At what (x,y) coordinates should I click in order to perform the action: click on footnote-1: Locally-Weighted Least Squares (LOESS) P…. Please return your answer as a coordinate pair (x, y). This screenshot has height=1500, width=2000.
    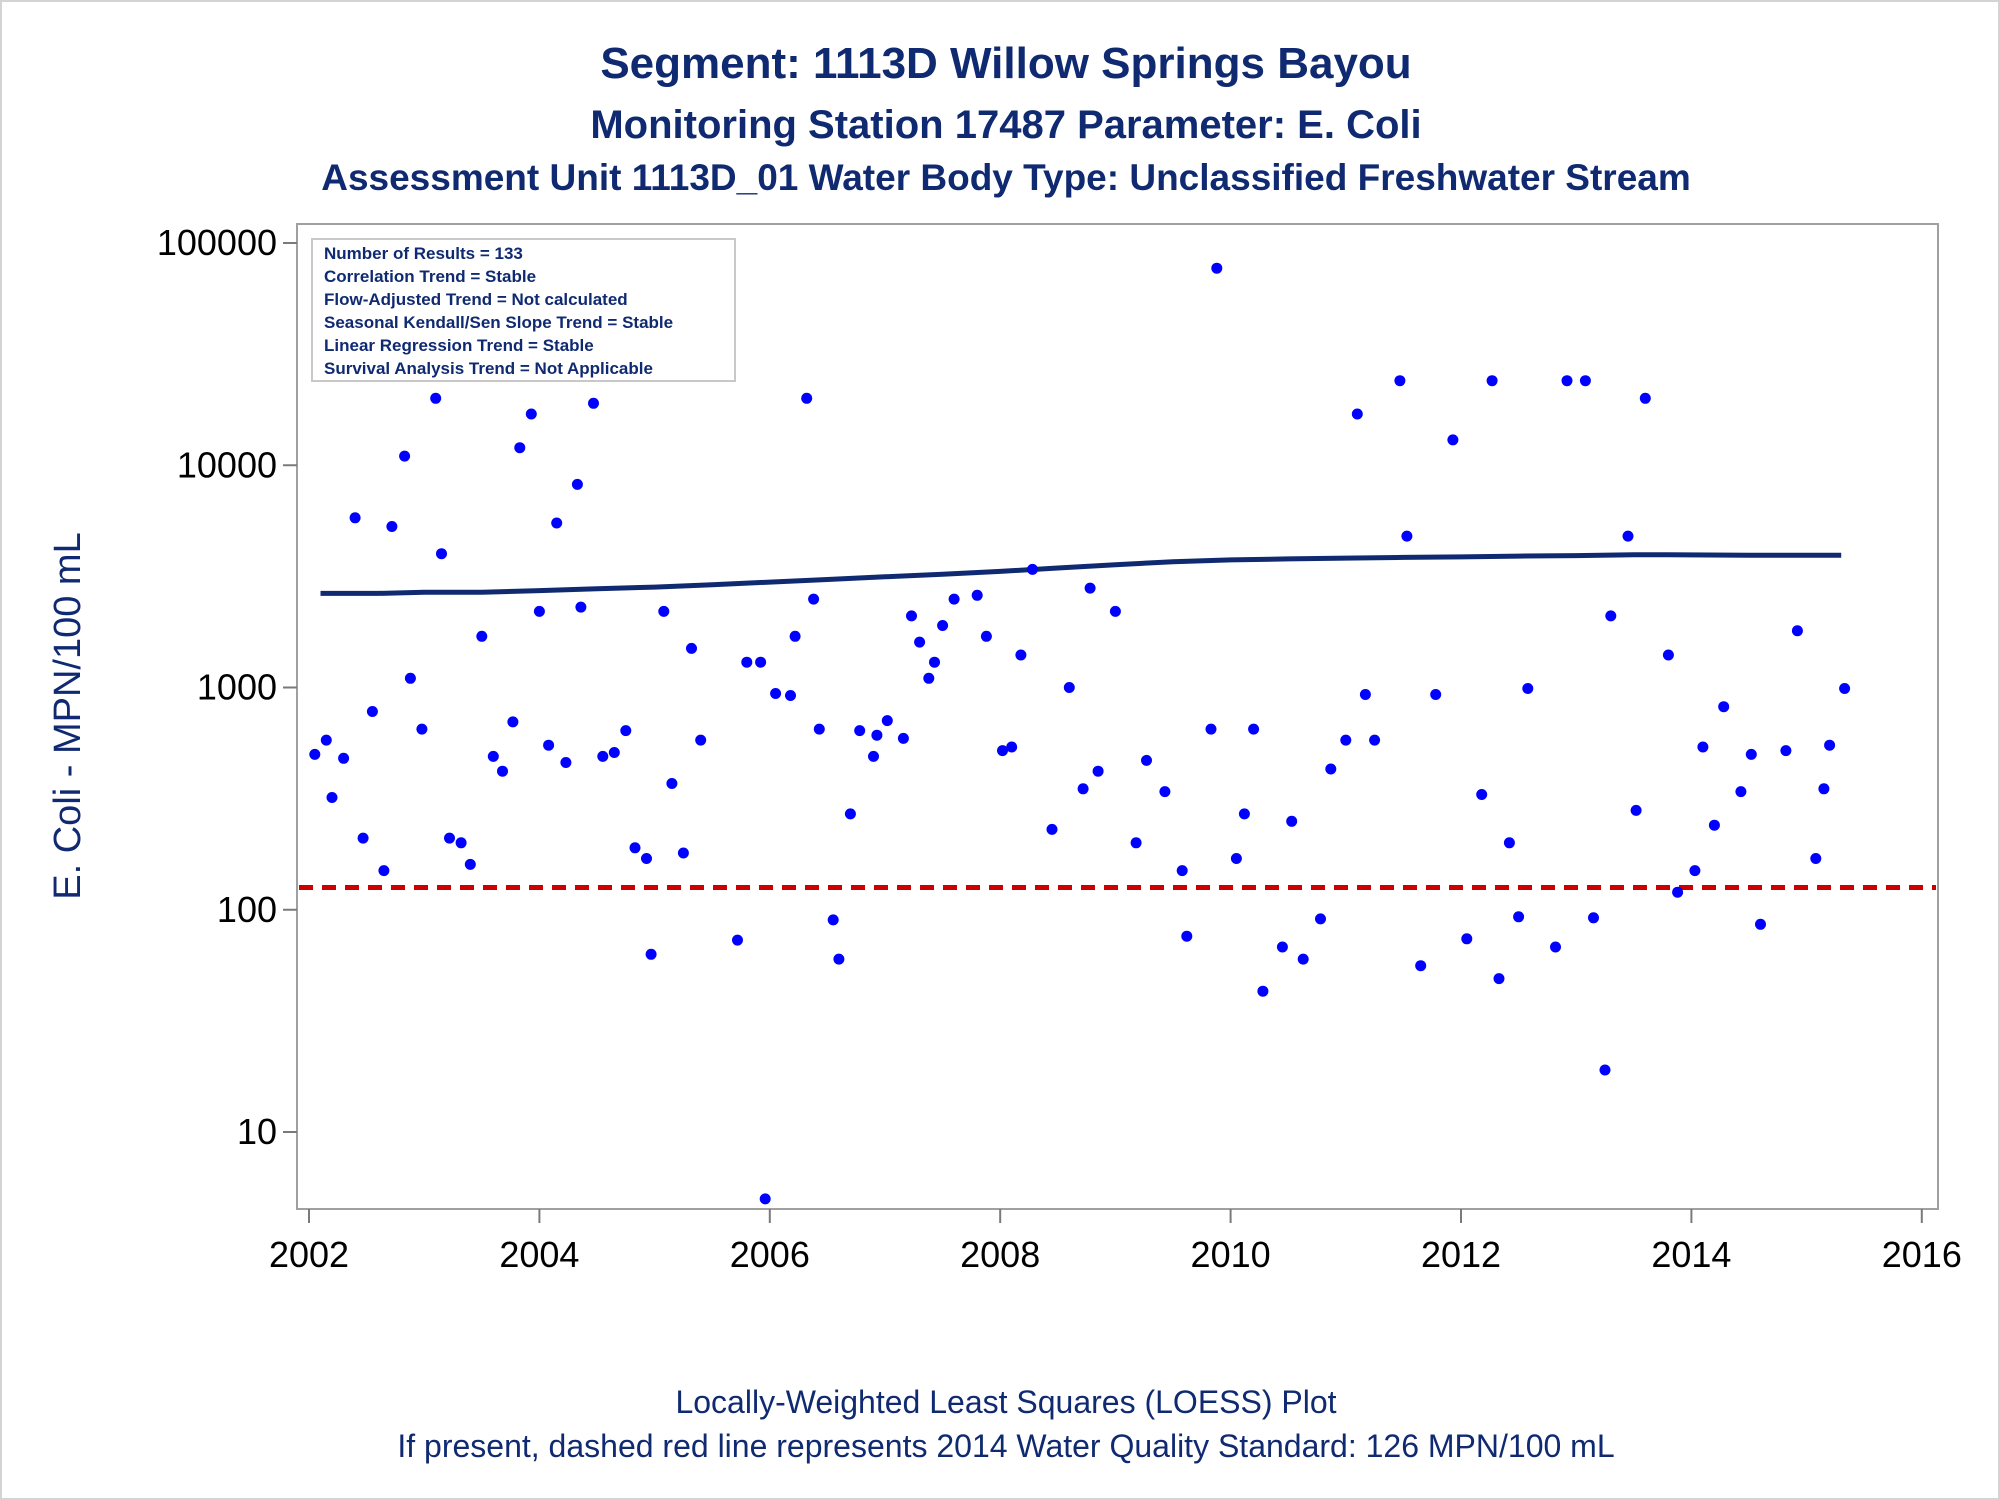
    Looking at the image, I should click on (1005, 1402).